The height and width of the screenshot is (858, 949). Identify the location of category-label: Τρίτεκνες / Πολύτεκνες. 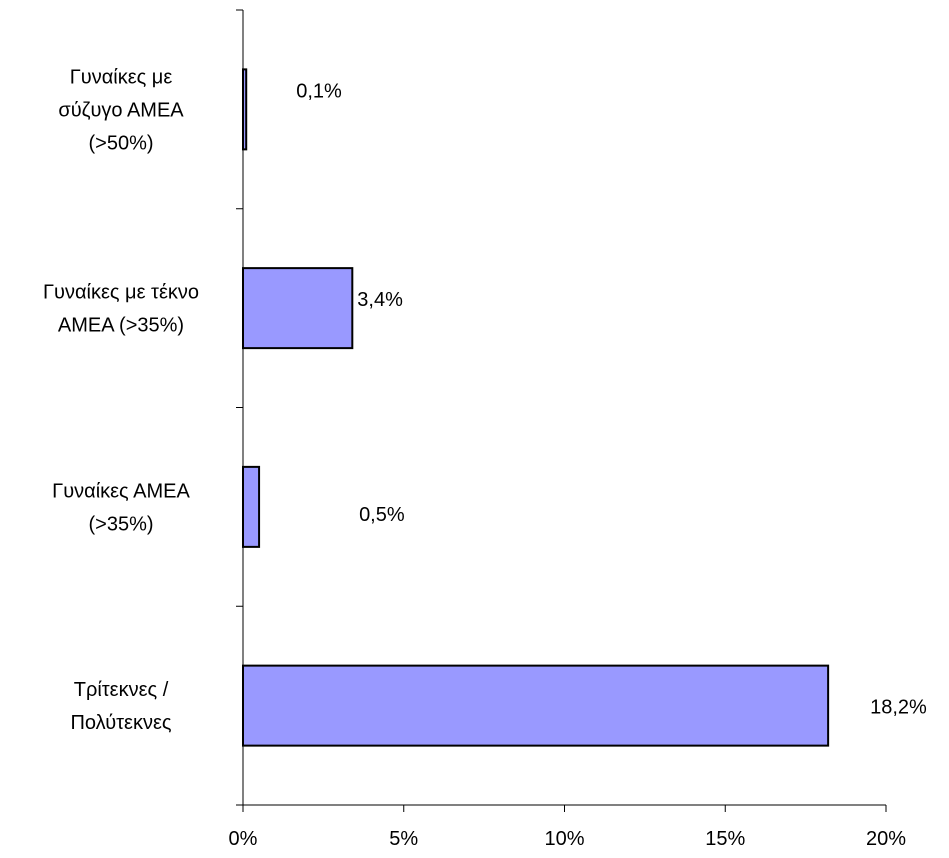
(120, 706).